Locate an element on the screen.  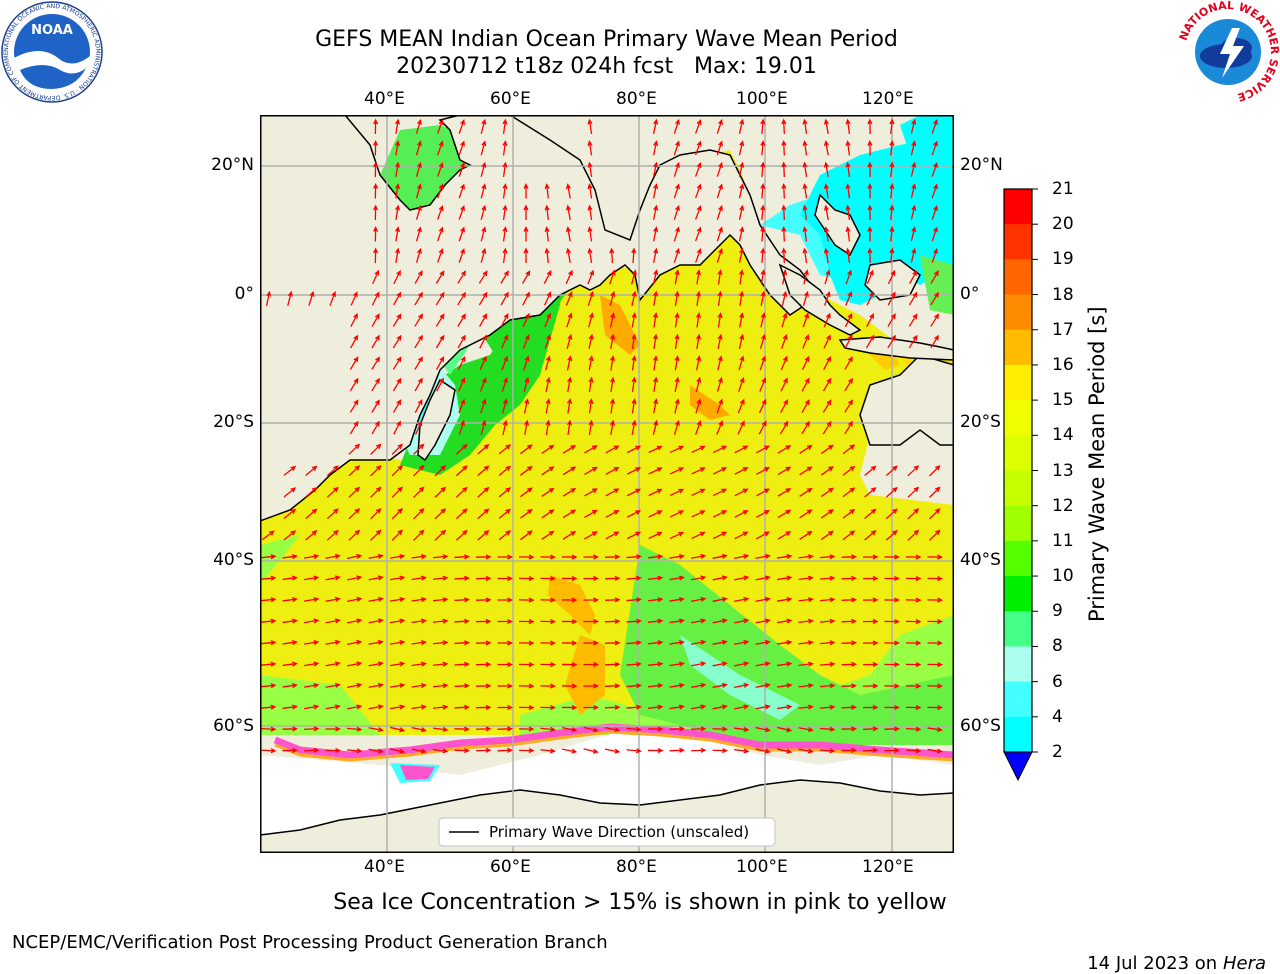
lat-label-left-40s: 40°S is located at coordinates (233, 560).